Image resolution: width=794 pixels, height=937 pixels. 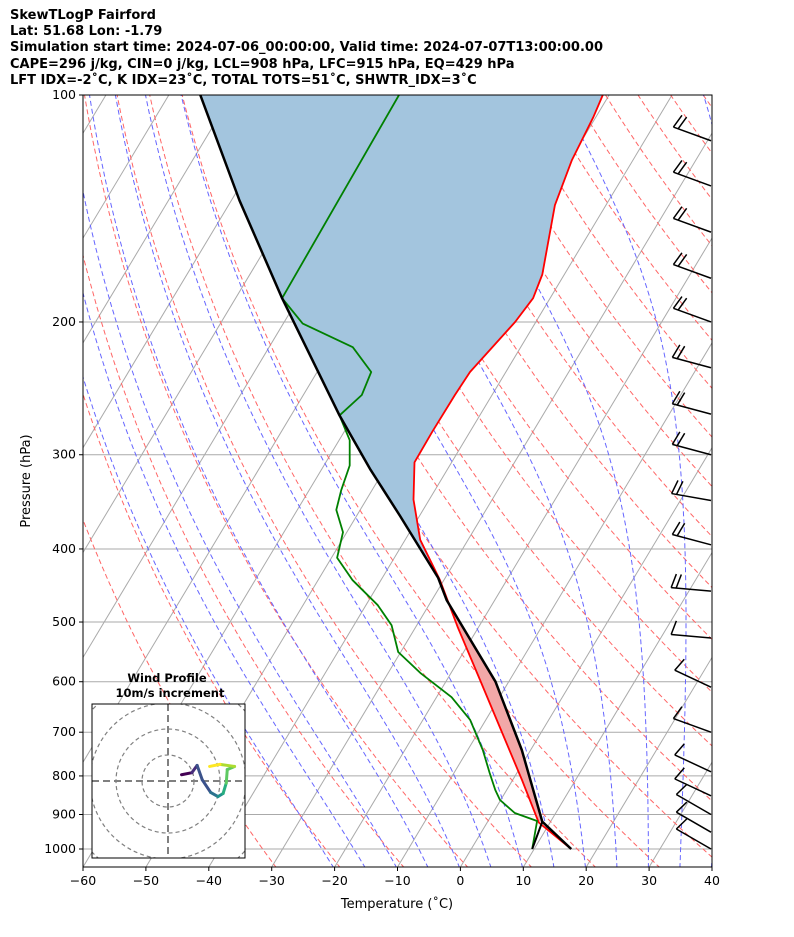 What do you see at coordinates (83, 880) in the screenshot?
I see `x-tick-label: −60` at bounding box center [83, 880].